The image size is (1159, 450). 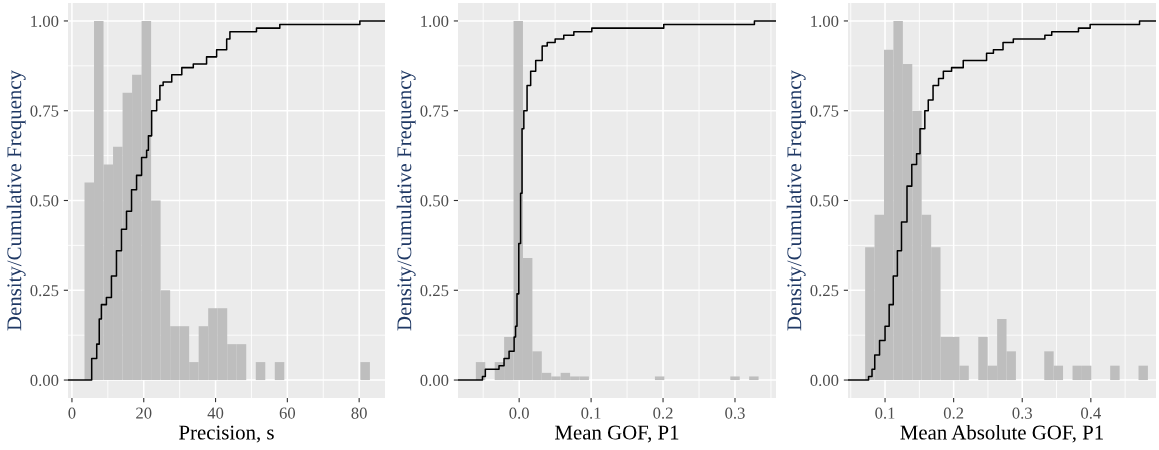 I want to click on x-axis-title: Mean GOF, P1, so click(x=617, y=434).